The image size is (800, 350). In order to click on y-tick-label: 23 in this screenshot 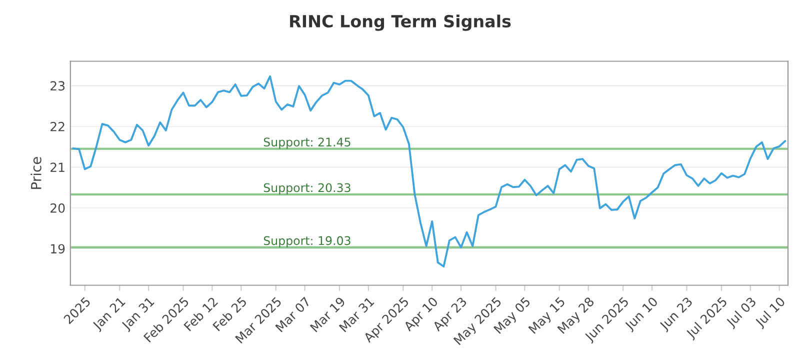, I will do `click(57, 86)`.